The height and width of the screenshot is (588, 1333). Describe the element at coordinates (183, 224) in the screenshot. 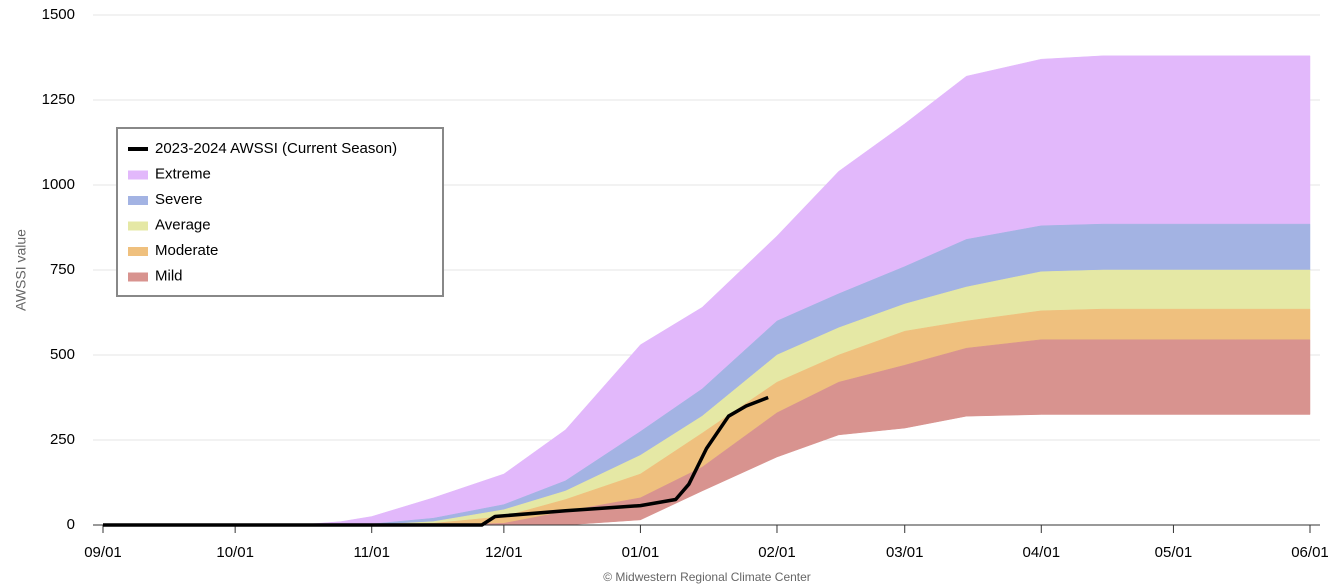

I see `legend-label: Average` at that location.